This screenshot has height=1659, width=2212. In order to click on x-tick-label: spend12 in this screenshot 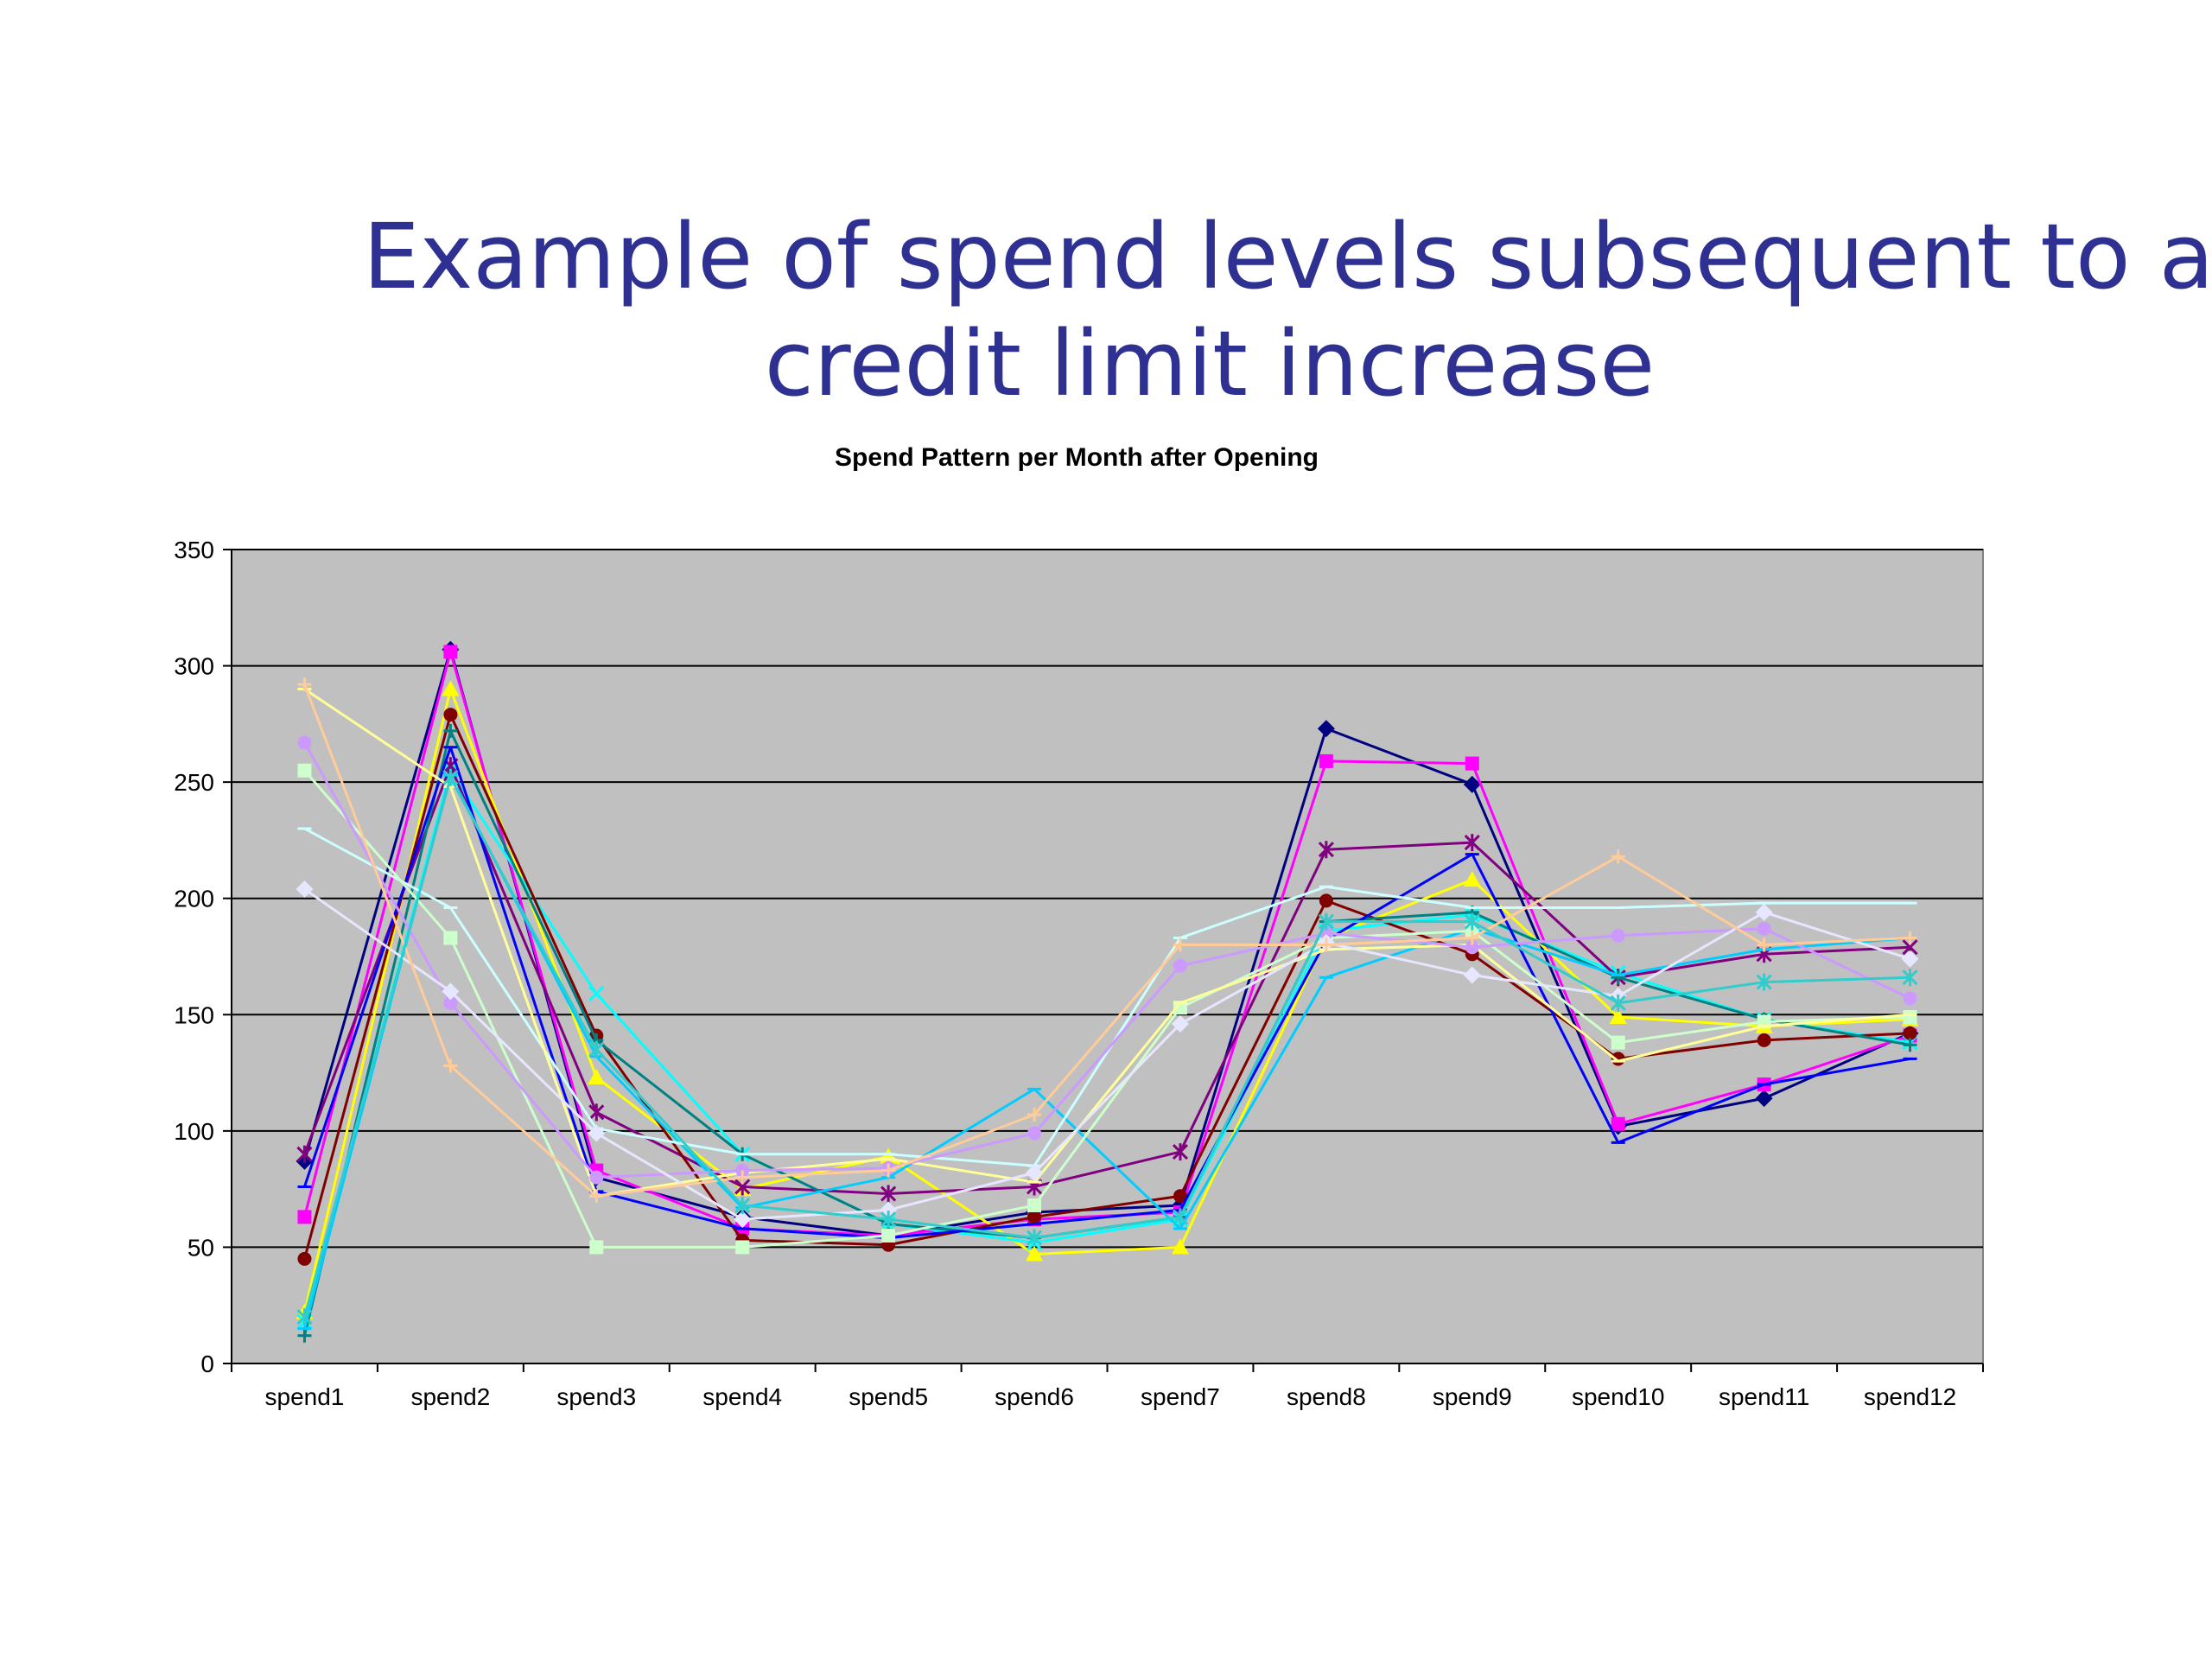, I will do `click(1910, 1396)`.